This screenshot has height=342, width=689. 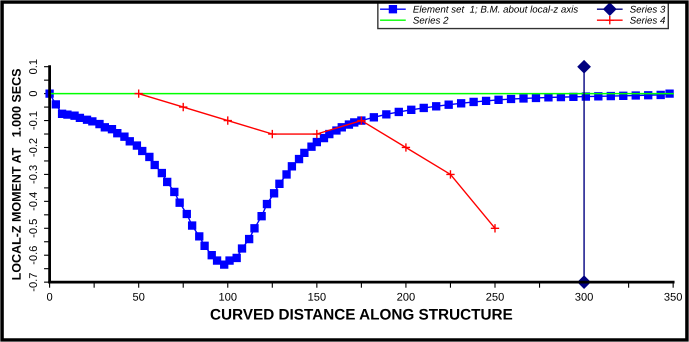 I want to click on legend-label: Series 4, so click(x=648, y=20).